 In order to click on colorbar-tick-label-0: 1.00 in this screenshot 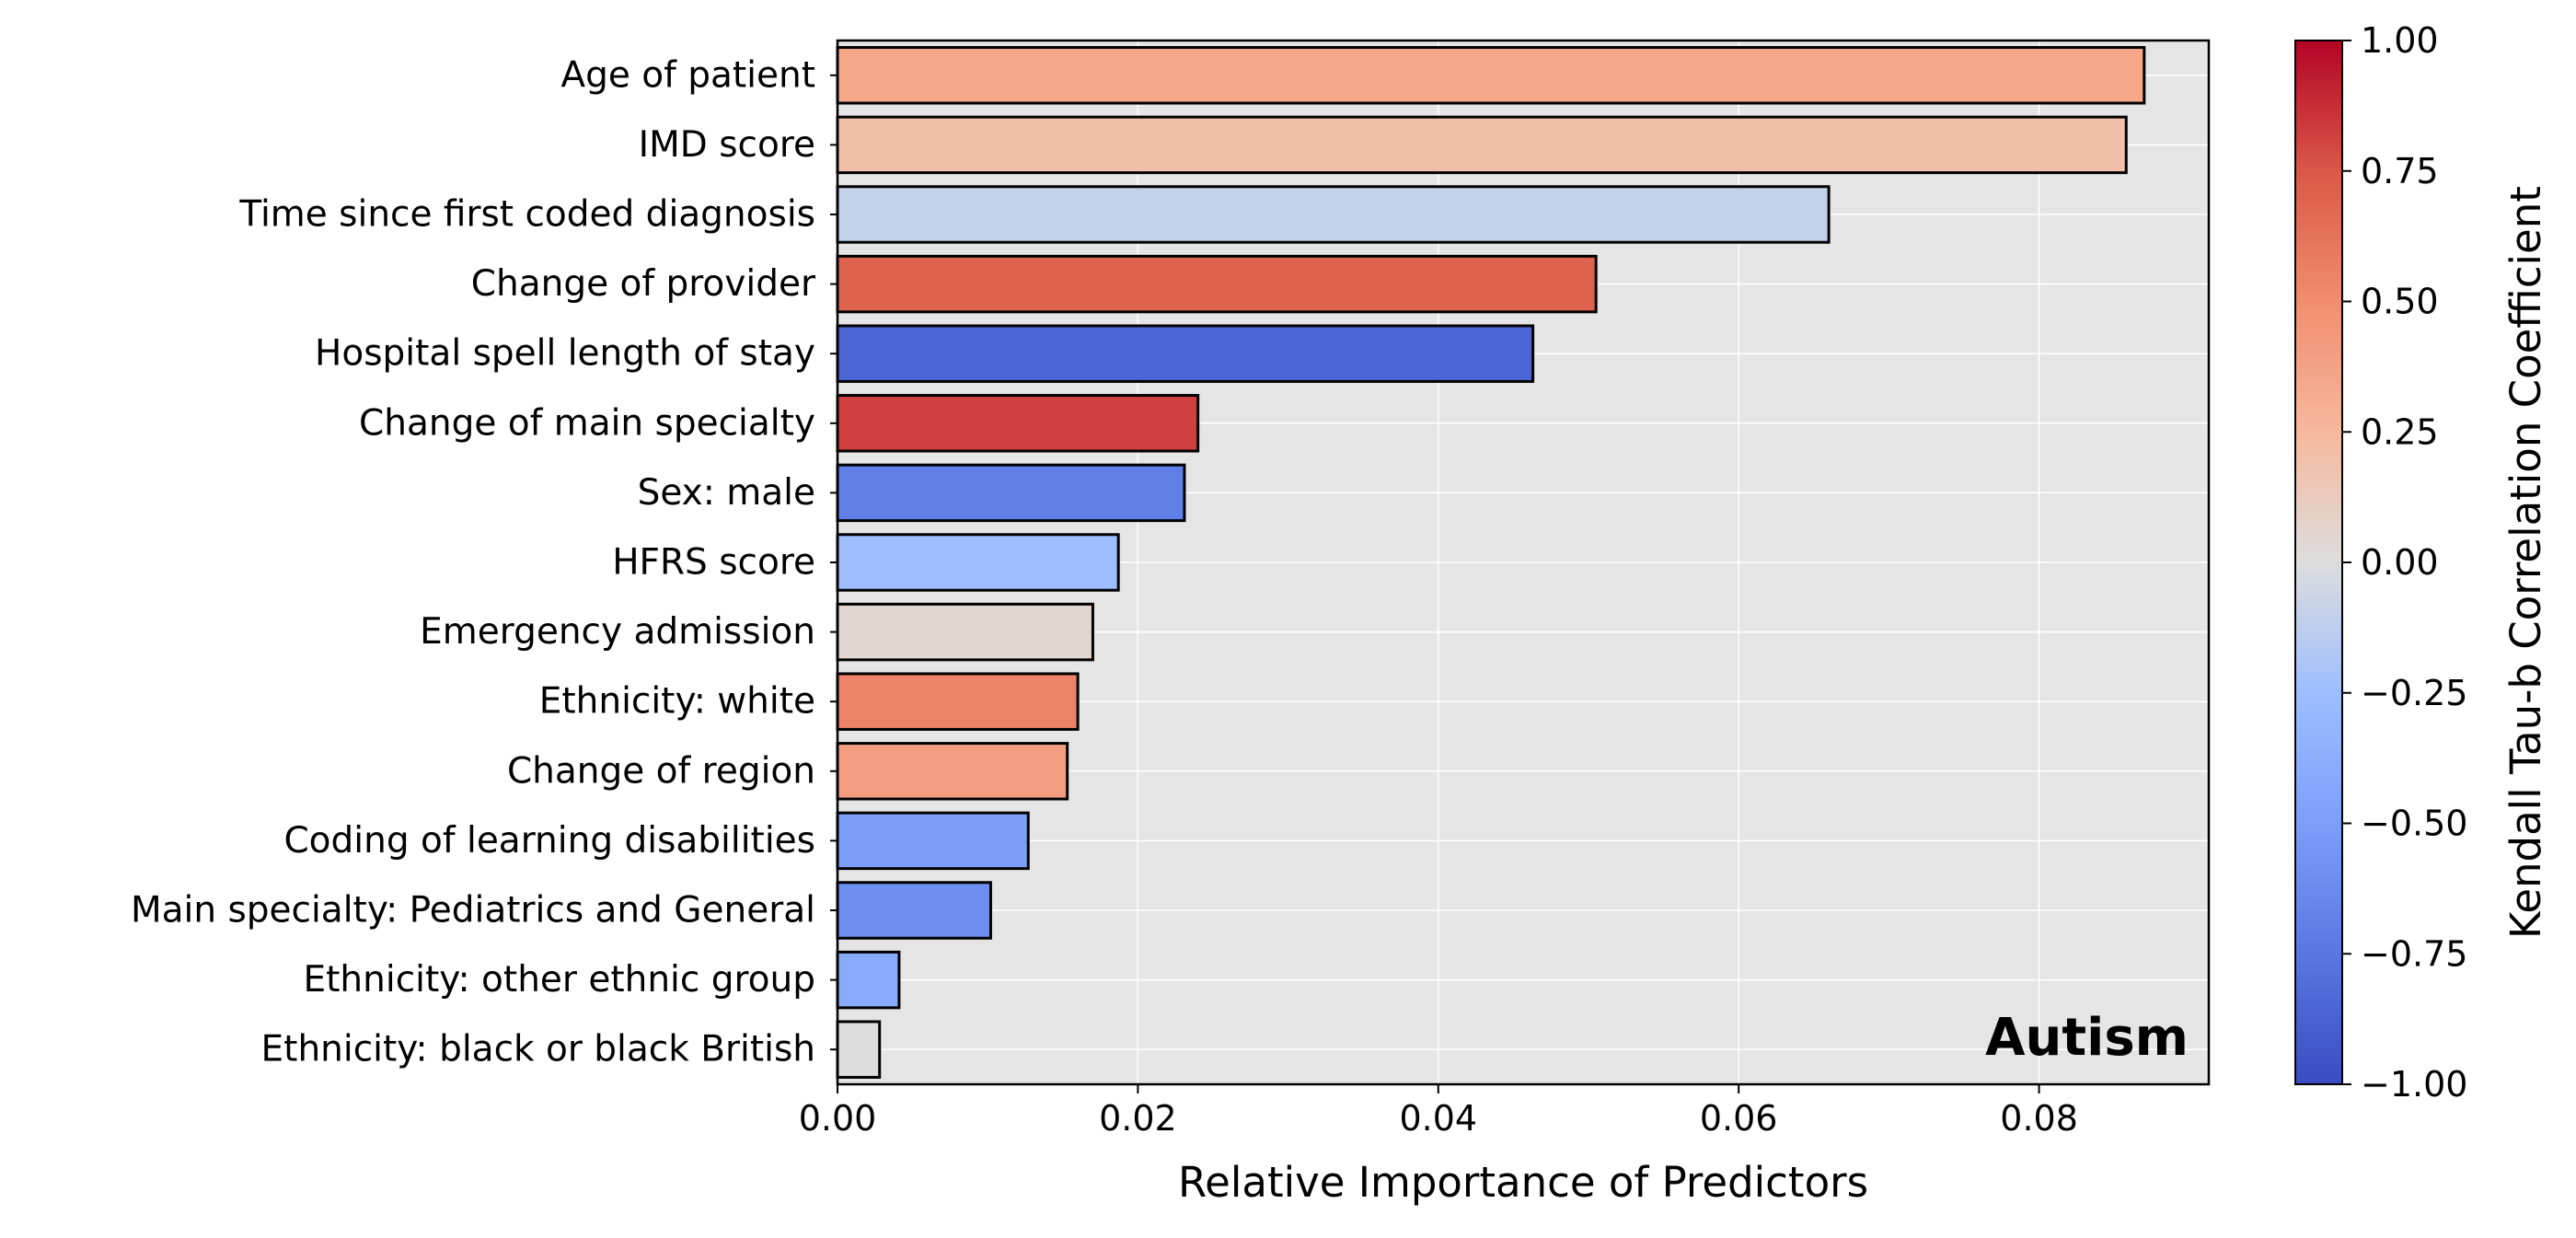, I will do `click(2400, 41)`.